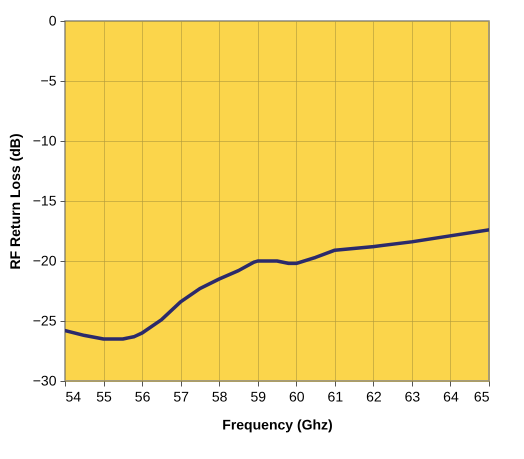 The image size is (524, 459). Describe the element at coordinates (181, 396) in the screenshot. I see `x-tick-label: 57` at that location.